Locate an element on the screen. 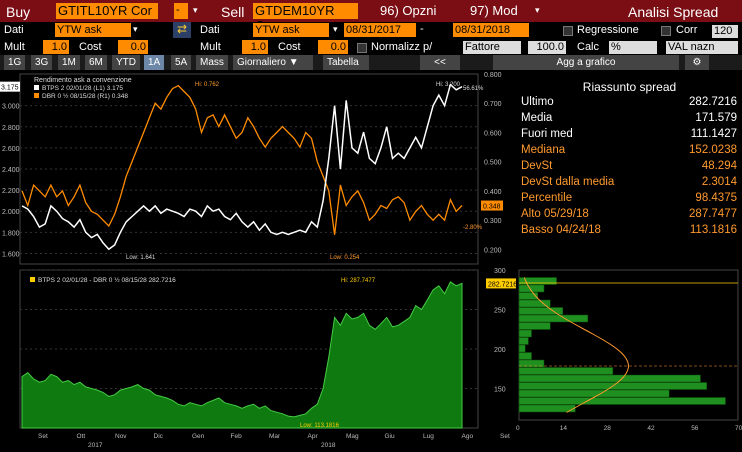  regressione-checkbox is located at coordinates (568, 31).